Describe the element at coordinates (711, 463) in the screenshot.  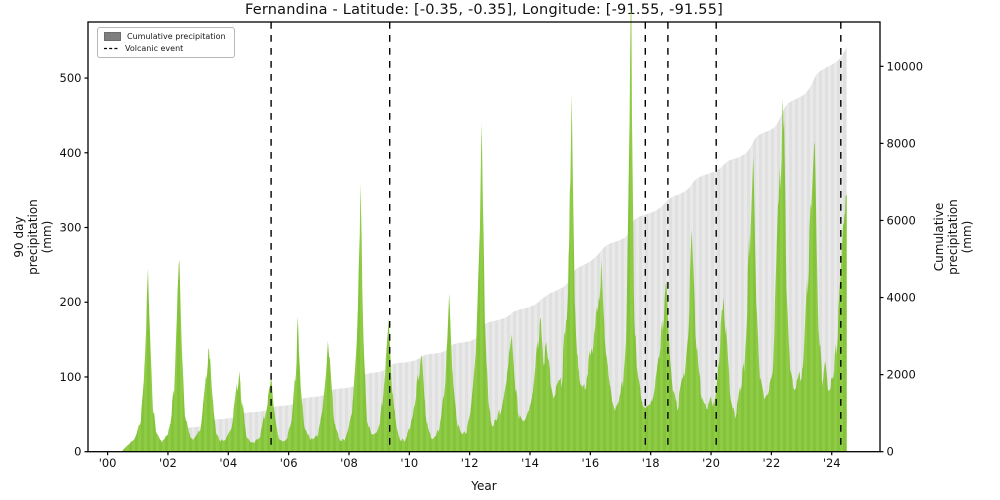
I see `x-tick-label: '20` at that location.